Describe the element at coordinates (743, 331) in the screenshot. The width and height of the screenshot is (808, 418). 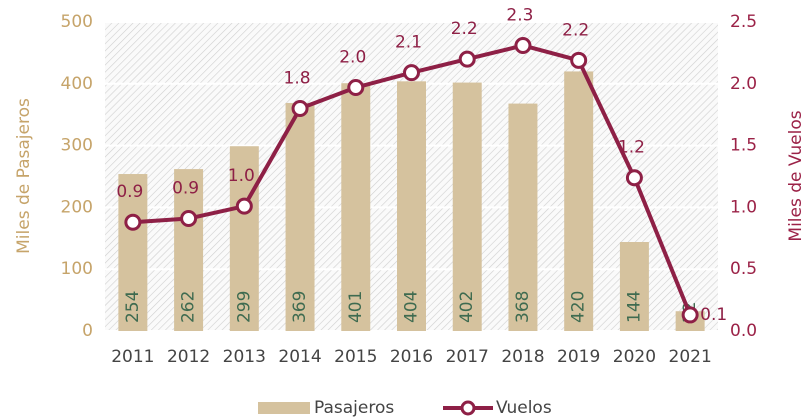
I see `y2-tick-label: 0.0` at that location.